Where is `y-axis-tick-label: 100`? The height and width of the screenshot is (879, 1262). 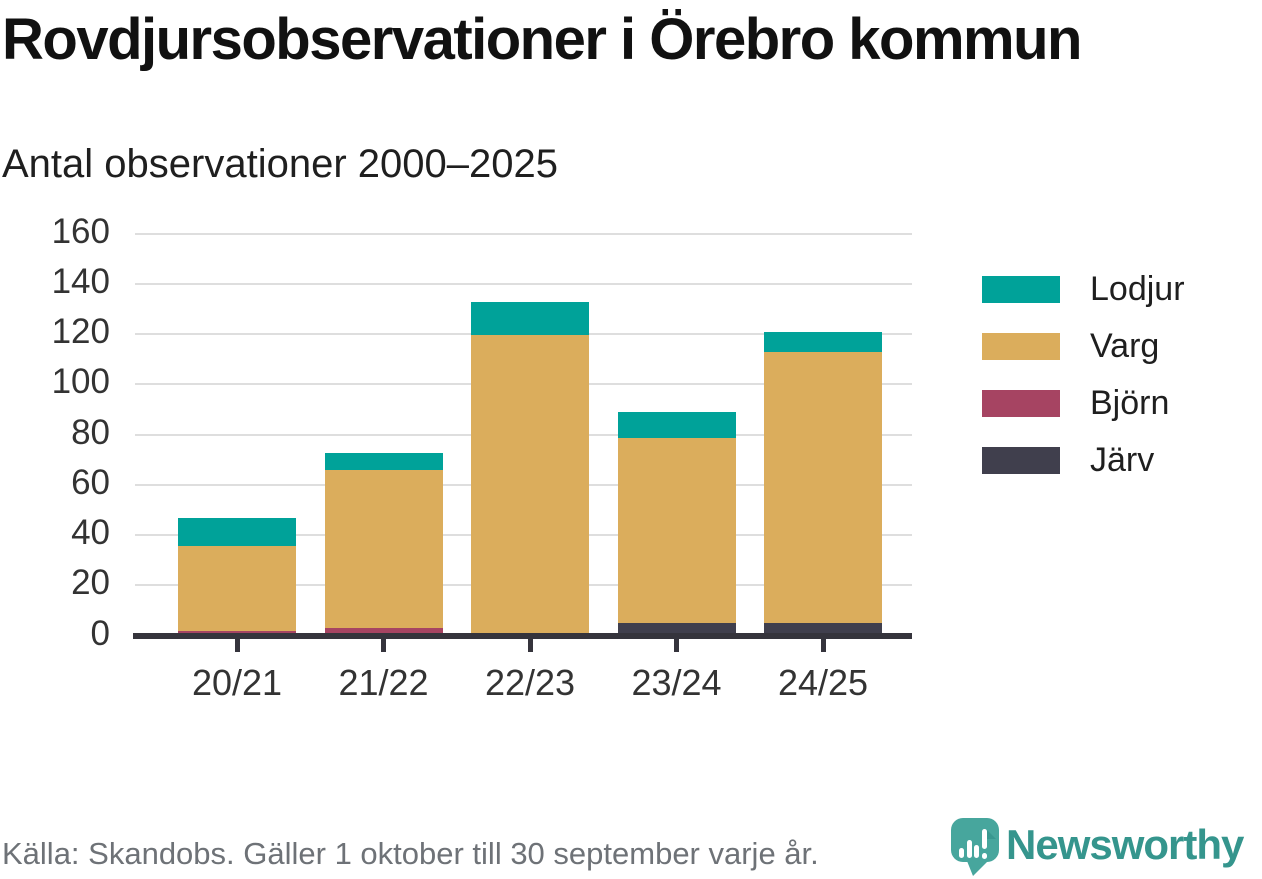
y-axis-tick-label: 100 is located at coordinates (80, 382).